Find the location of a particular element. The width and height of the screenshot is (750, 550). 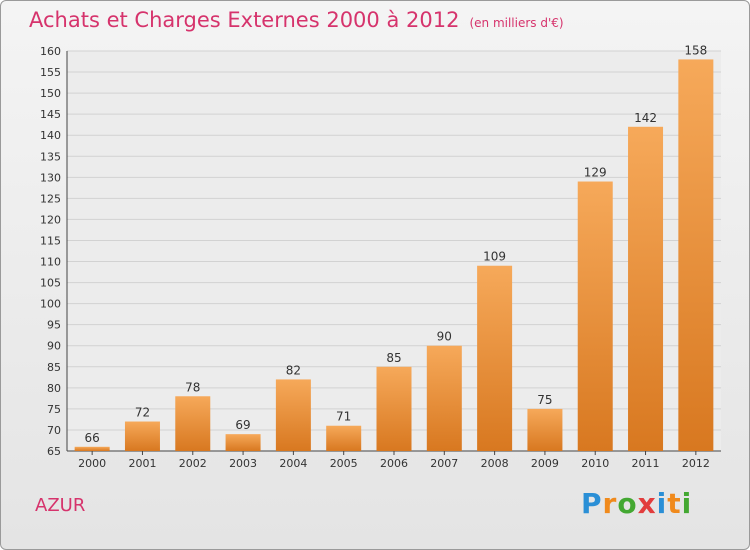

logo-letter: P is located at coordinates (592, 503).